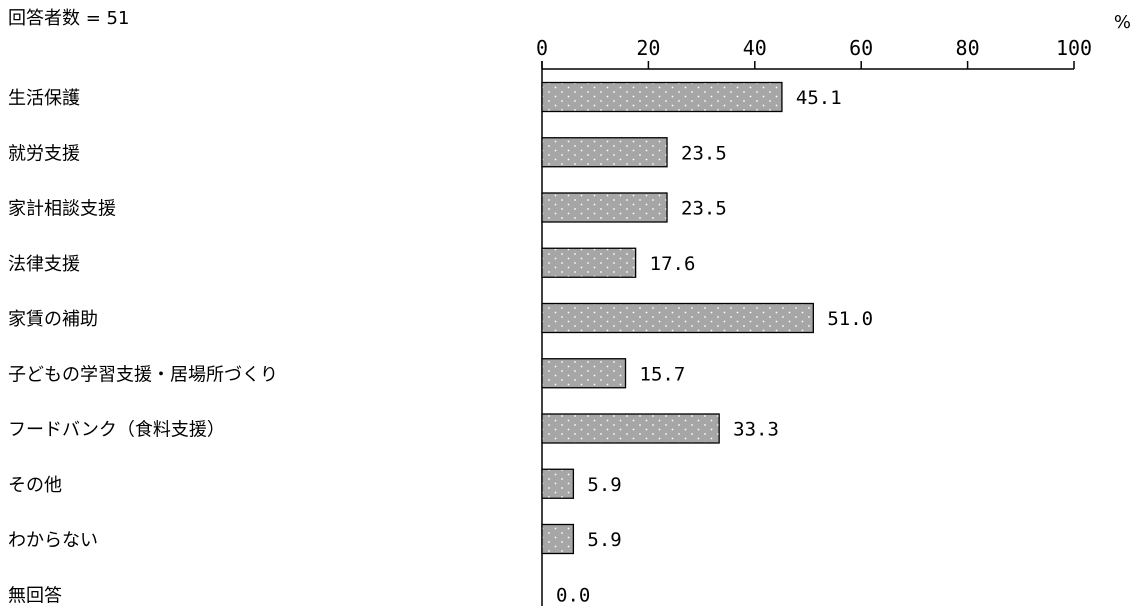 This screenshot has width=1139, height=610. What do you see at coordinates (44, 98) in the screenshot?
I see `category-label: 生活保護` at bounding box center [44, 98].